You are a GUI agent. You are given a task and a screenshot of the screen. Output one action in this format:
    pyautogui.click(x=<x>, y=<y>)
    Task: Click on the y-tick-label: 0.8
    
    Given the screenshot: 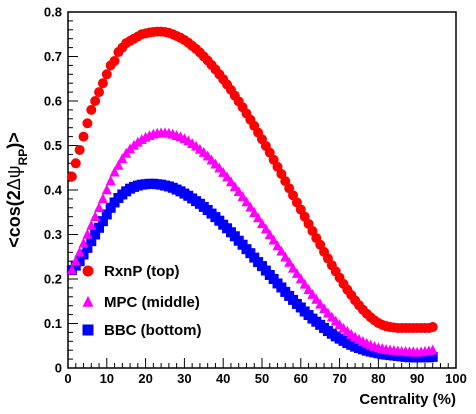 What is the action you would take?
    pyautogui.click(x=53, y=12)
    